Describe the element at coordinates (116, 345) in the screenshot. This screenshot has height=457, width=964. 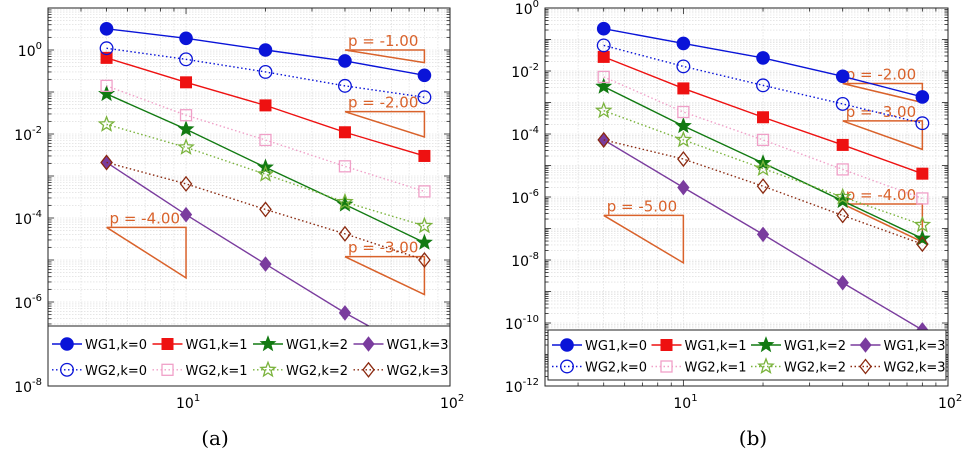
I see `legend-label: WG1,k=0` at that location.